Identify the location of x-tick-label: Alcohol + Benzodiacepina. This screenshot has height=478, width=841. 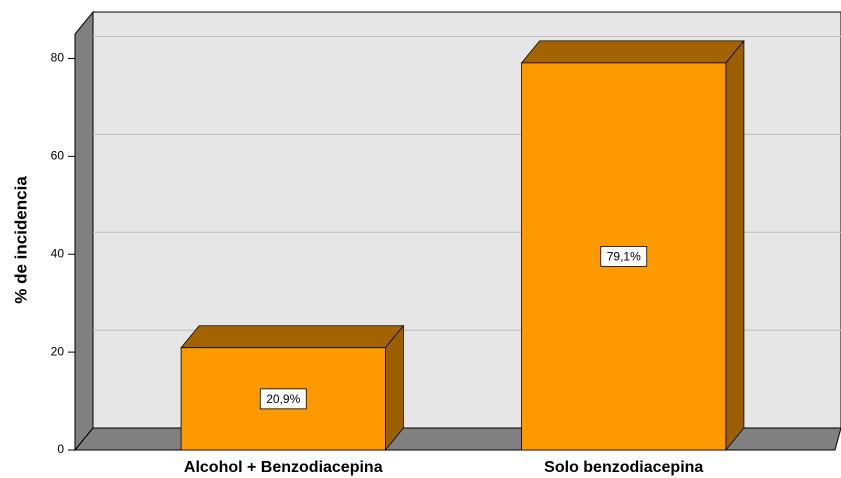
(283, 467).